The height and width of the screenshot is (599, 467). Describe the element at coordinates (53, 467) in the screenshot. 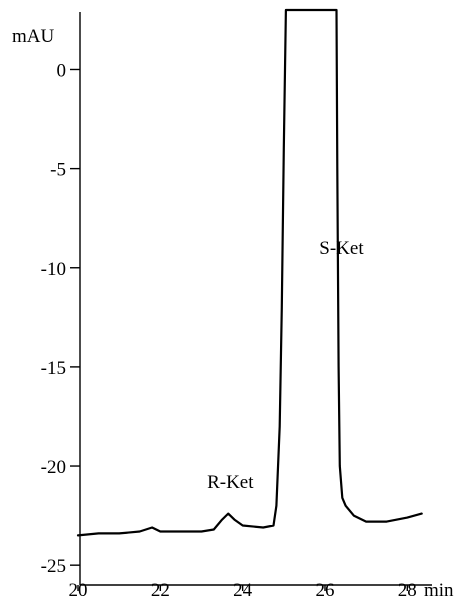

I see `y-tick-label: -20` at that location.